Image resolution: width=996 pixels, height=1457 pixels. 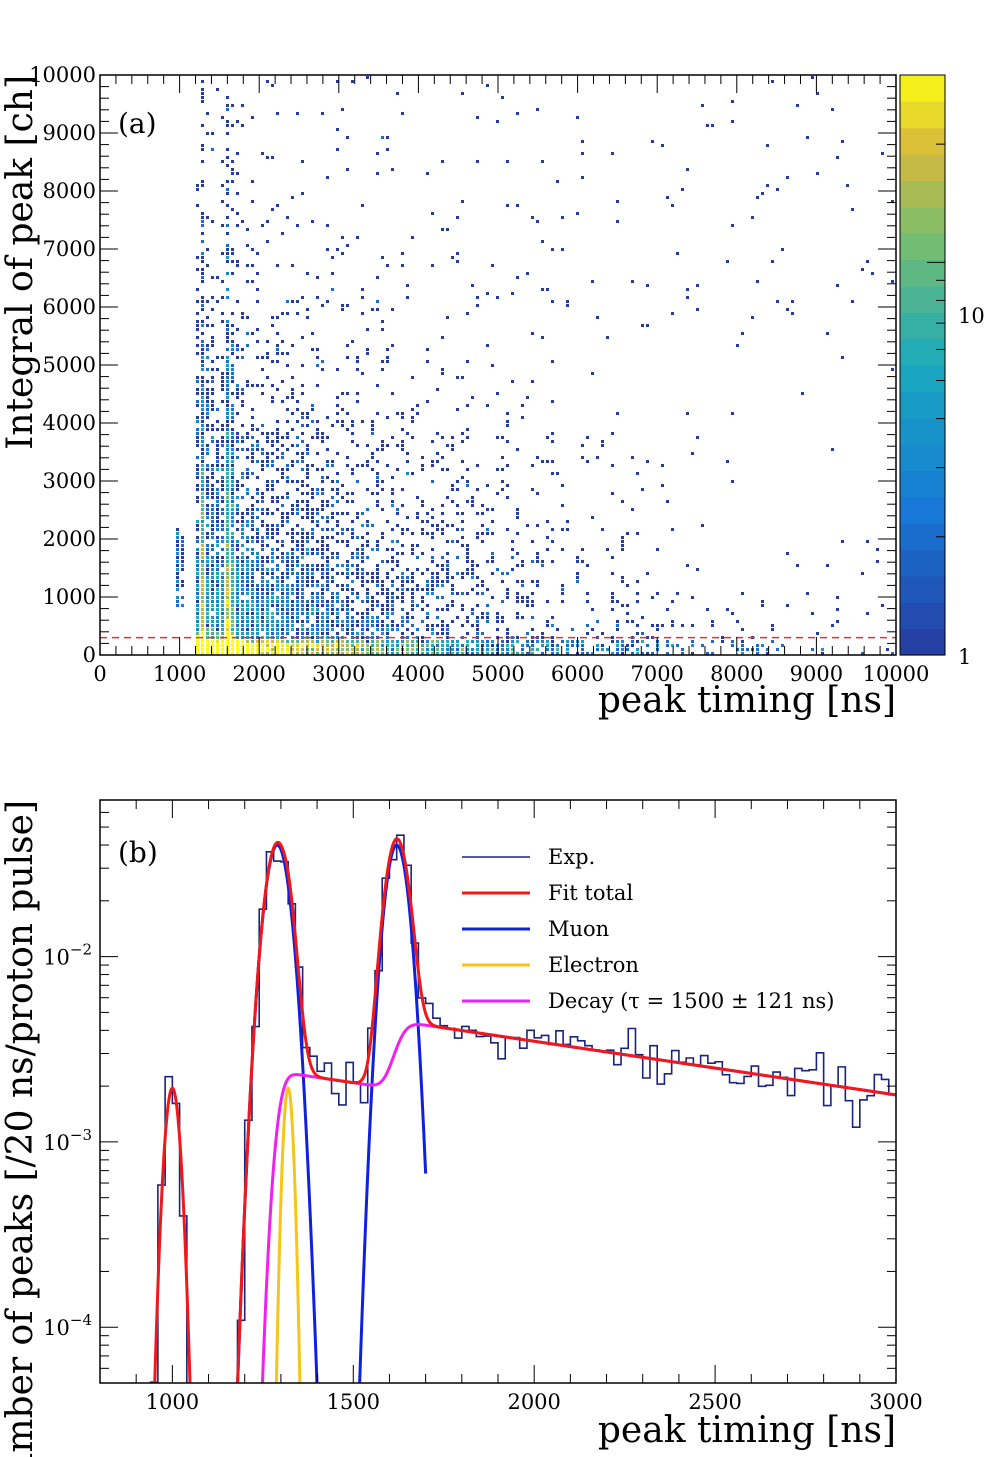 What do you see at coordinates (69, 597) in the screenshot?
I see `y-tick-label: 1000` at bounding box center [69, 597].